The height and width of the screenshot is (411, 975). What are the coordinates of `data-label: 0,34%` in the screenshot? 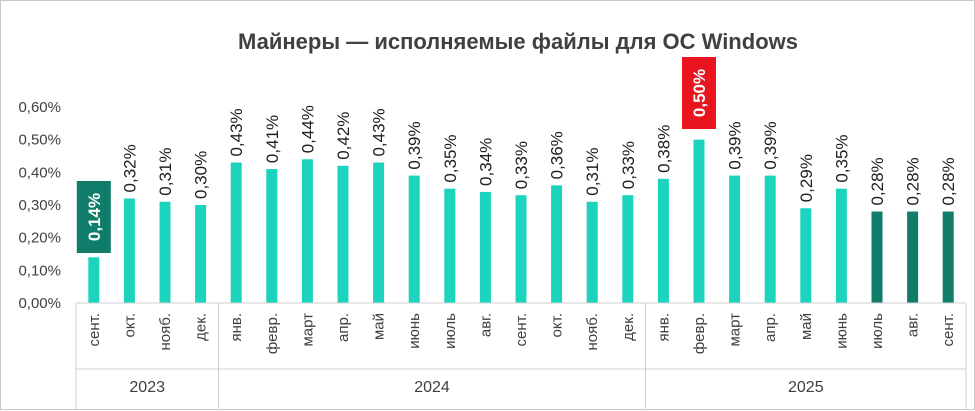 It's located at (485, 162).